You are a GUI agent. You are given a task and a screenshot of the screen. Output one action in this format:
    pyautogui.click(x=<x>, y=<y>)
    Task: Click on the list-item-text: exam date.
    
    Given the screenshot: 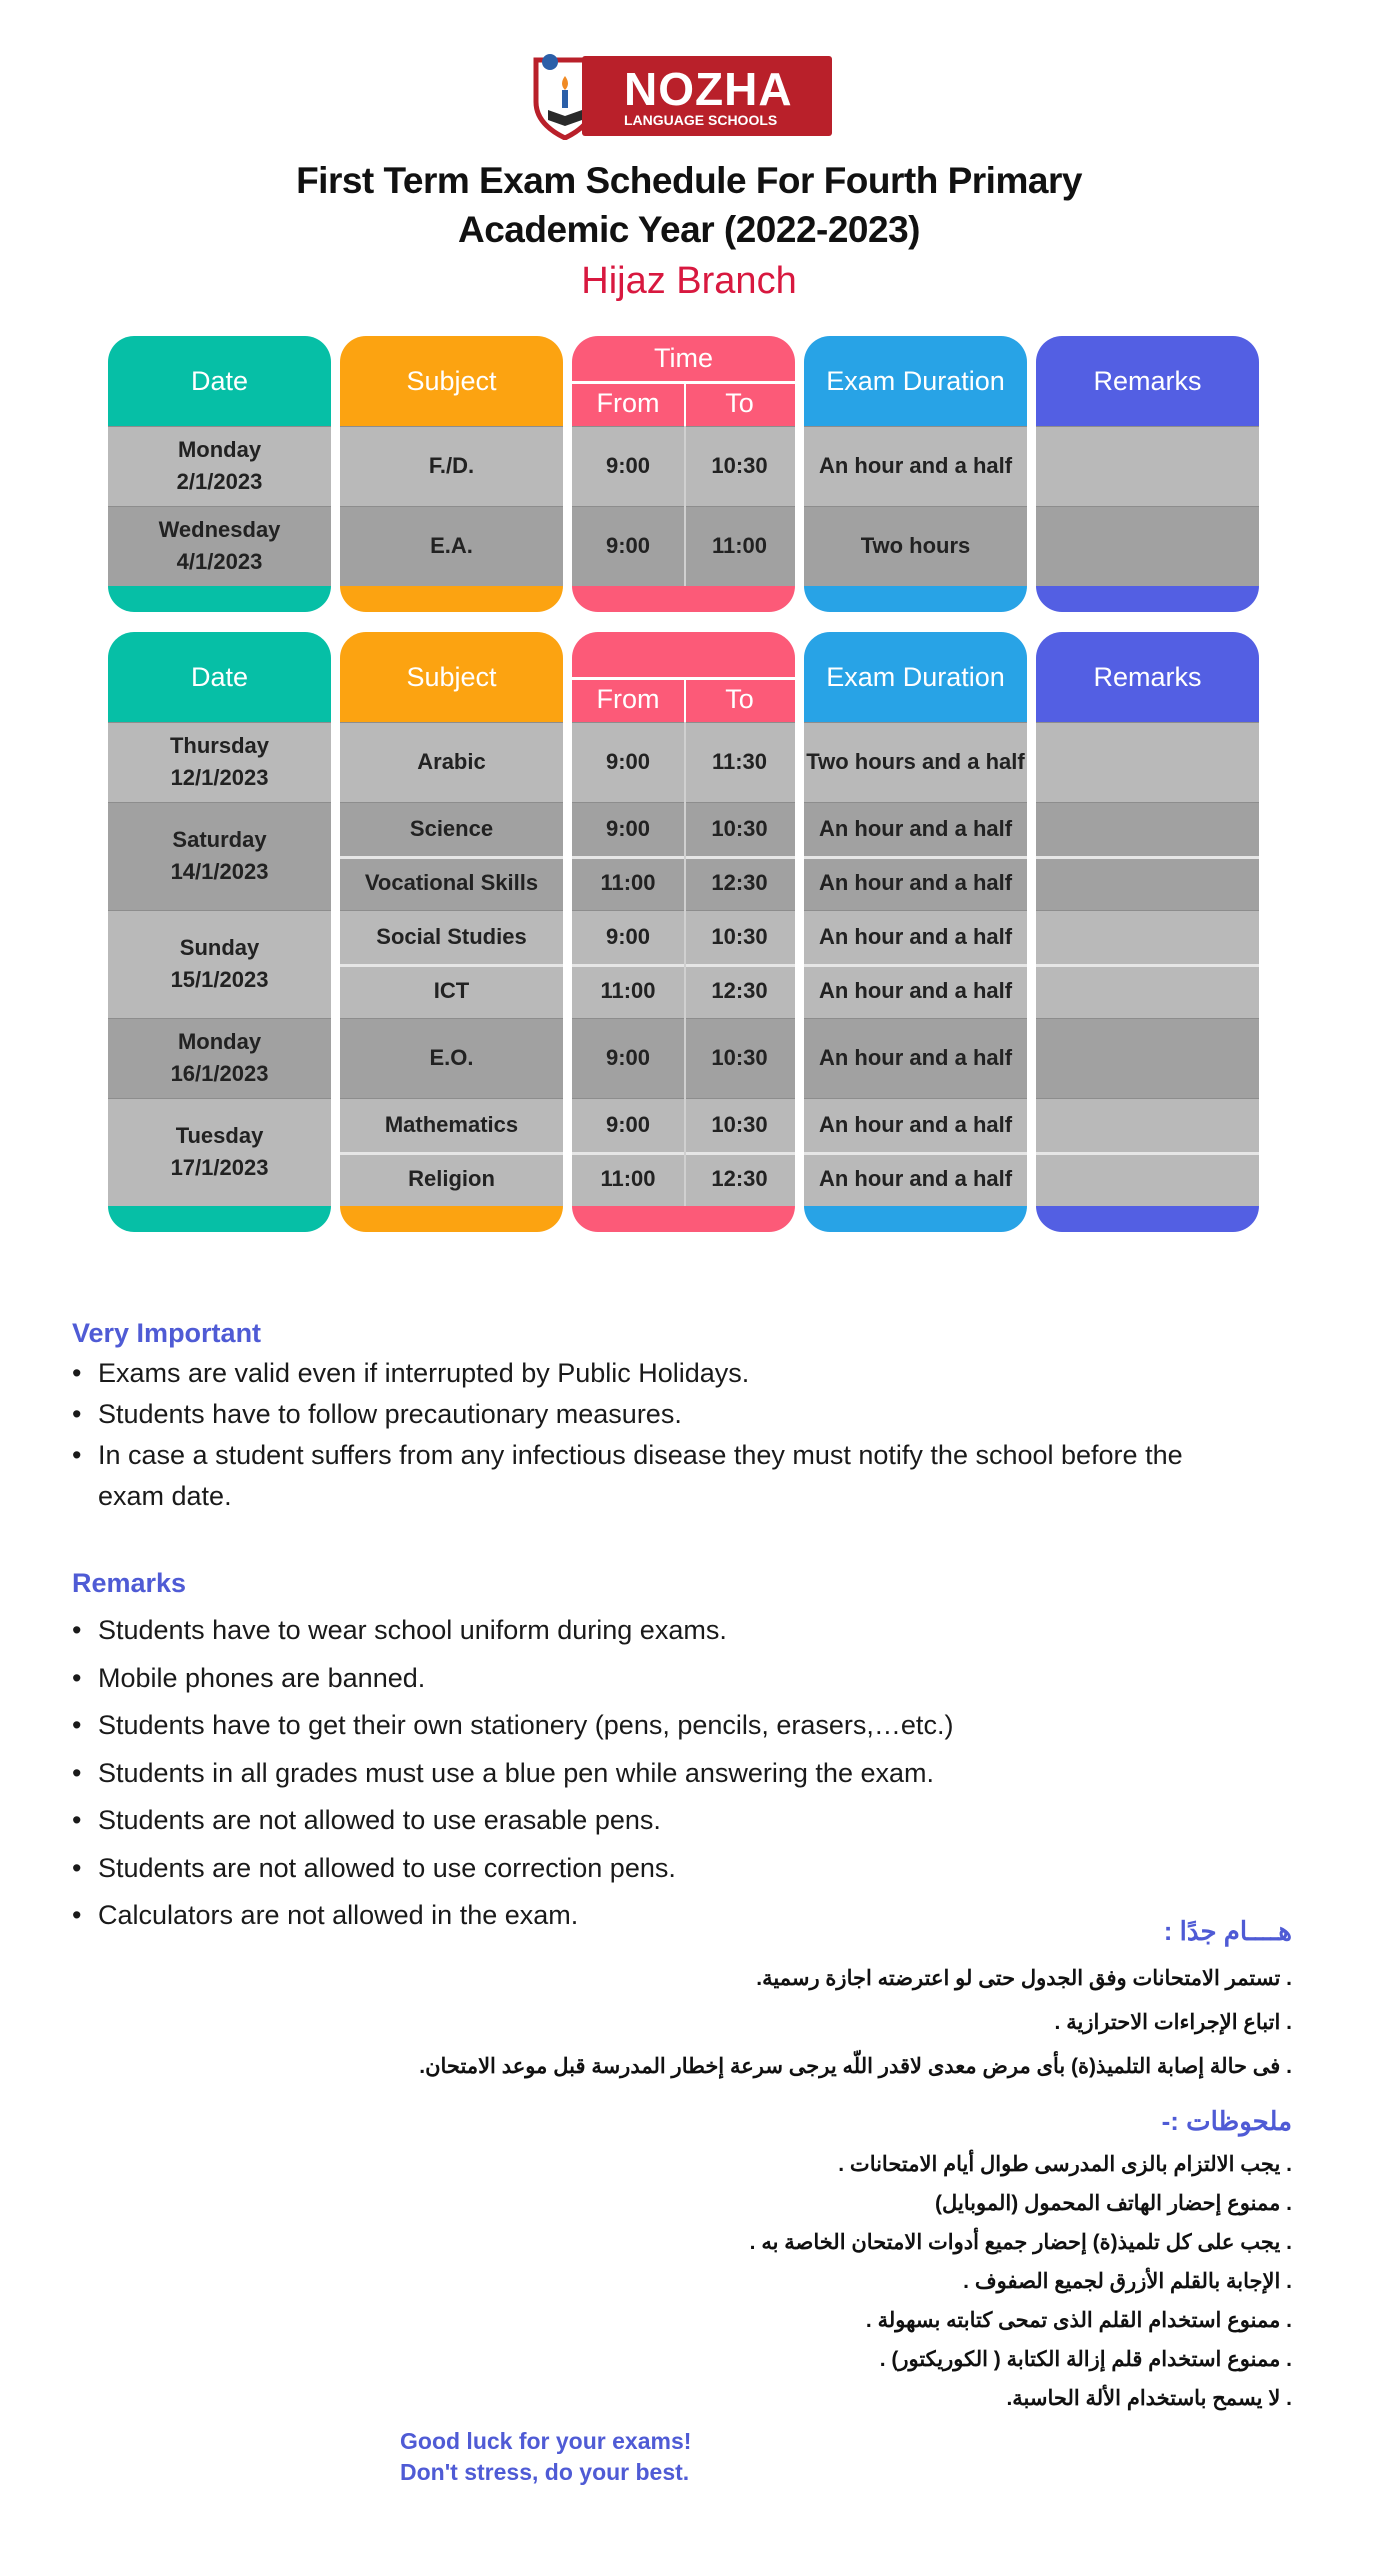 What is the action you would take?
    pyautogui.click(x=165, y=1496)
    